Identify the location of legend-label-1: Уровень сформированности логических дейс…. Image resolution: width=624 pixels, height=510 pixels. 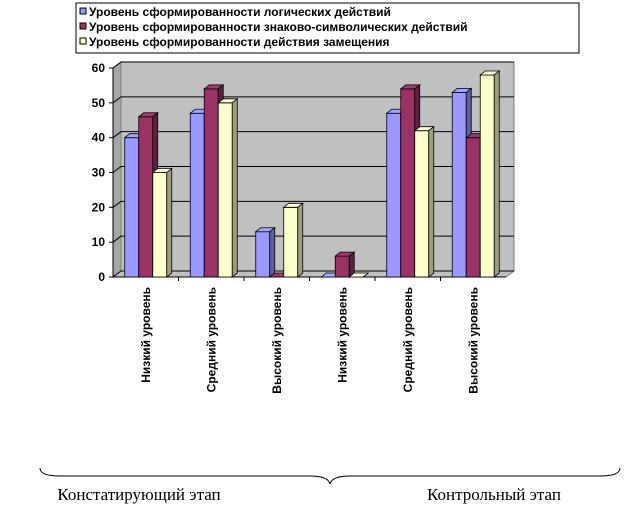
(240, 12).